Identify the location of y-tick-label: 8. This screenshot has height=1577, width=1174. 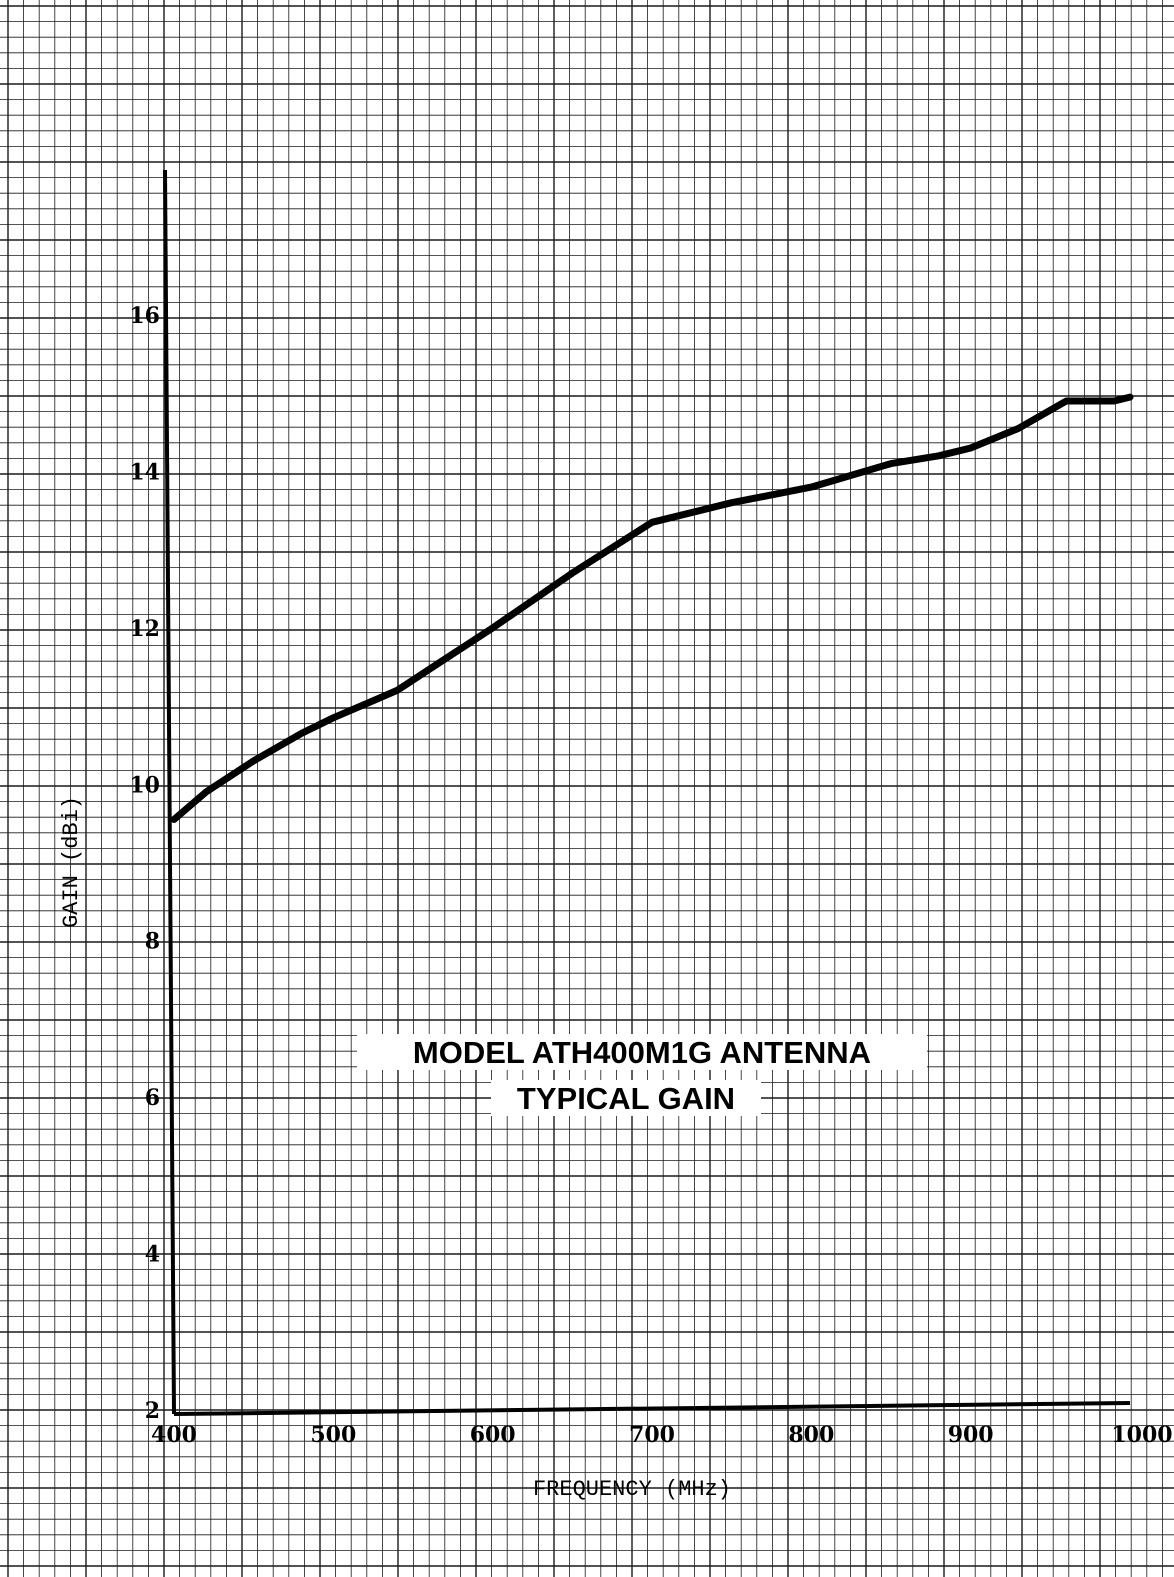
(152, 942).